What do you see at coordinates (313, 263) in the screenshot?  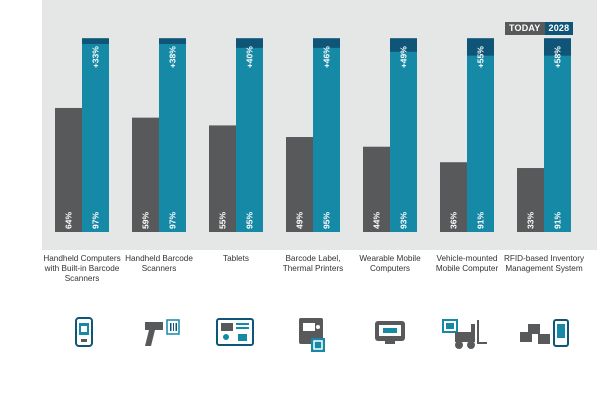 I see `category-label: Barcode Label, Thermal Printers` at bounding box center [313, 263].